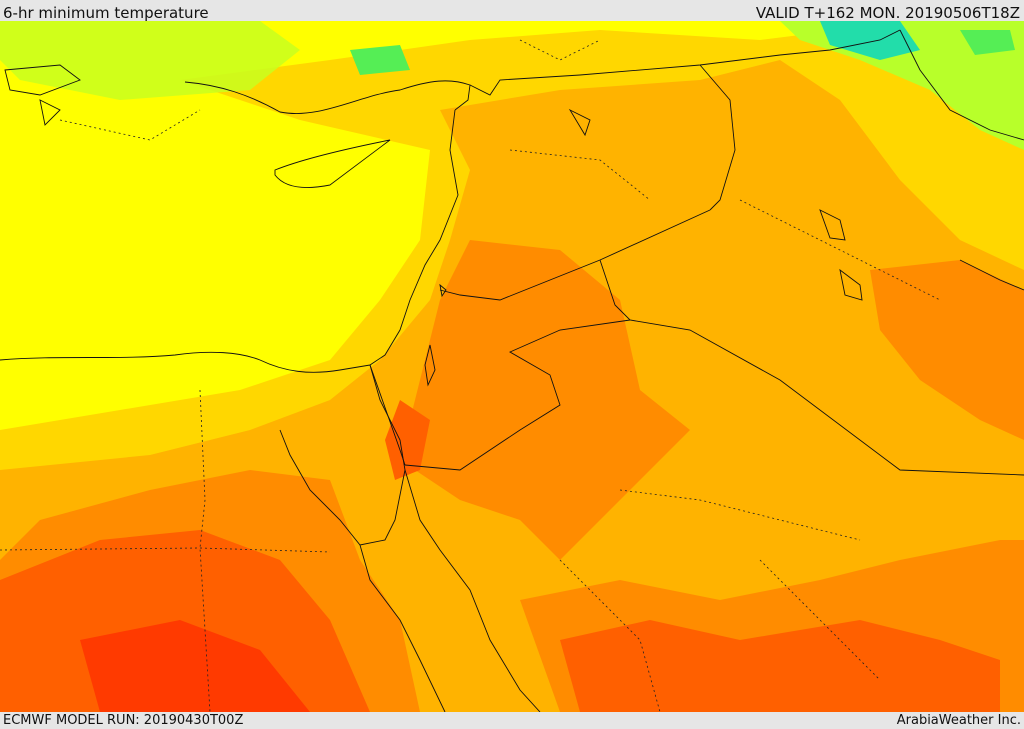  I want to click on temperature-zone-orange-levant, so click(545, 400).